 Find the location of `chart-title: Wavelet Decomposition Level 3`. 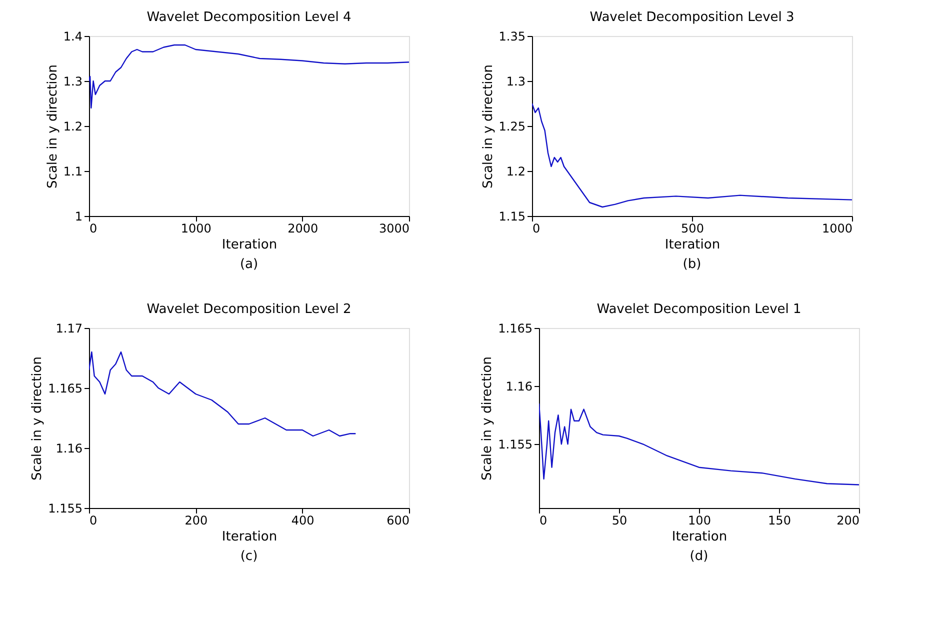

chart-title: Wavelet Decomposition Level 3 is located at coordinates (692, 17).